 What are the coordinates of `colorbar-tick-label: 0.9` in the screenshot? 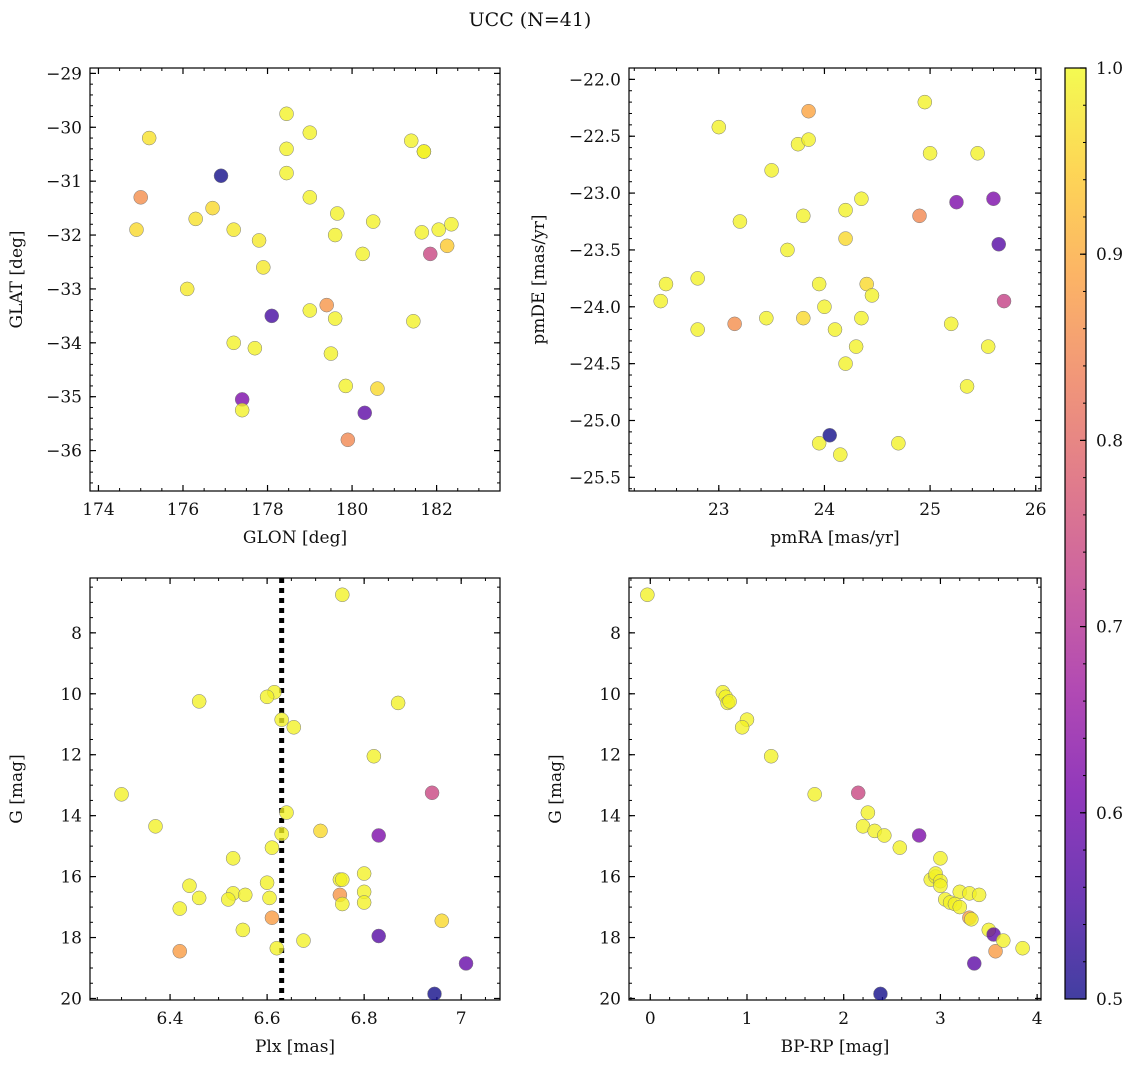 It's located at (1109, 255).